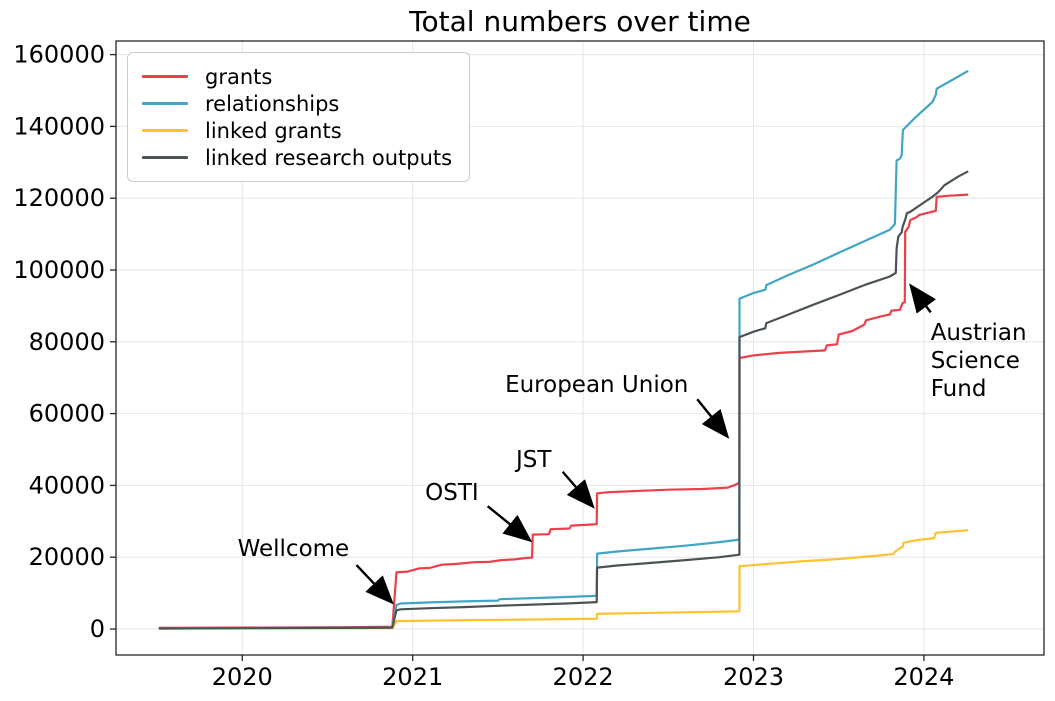 The height and width of the screenshot is (701, 1055). Describe the element at coordinates (59, 55) in the screenshot. I see `y-tick-label: 160000` at that location.